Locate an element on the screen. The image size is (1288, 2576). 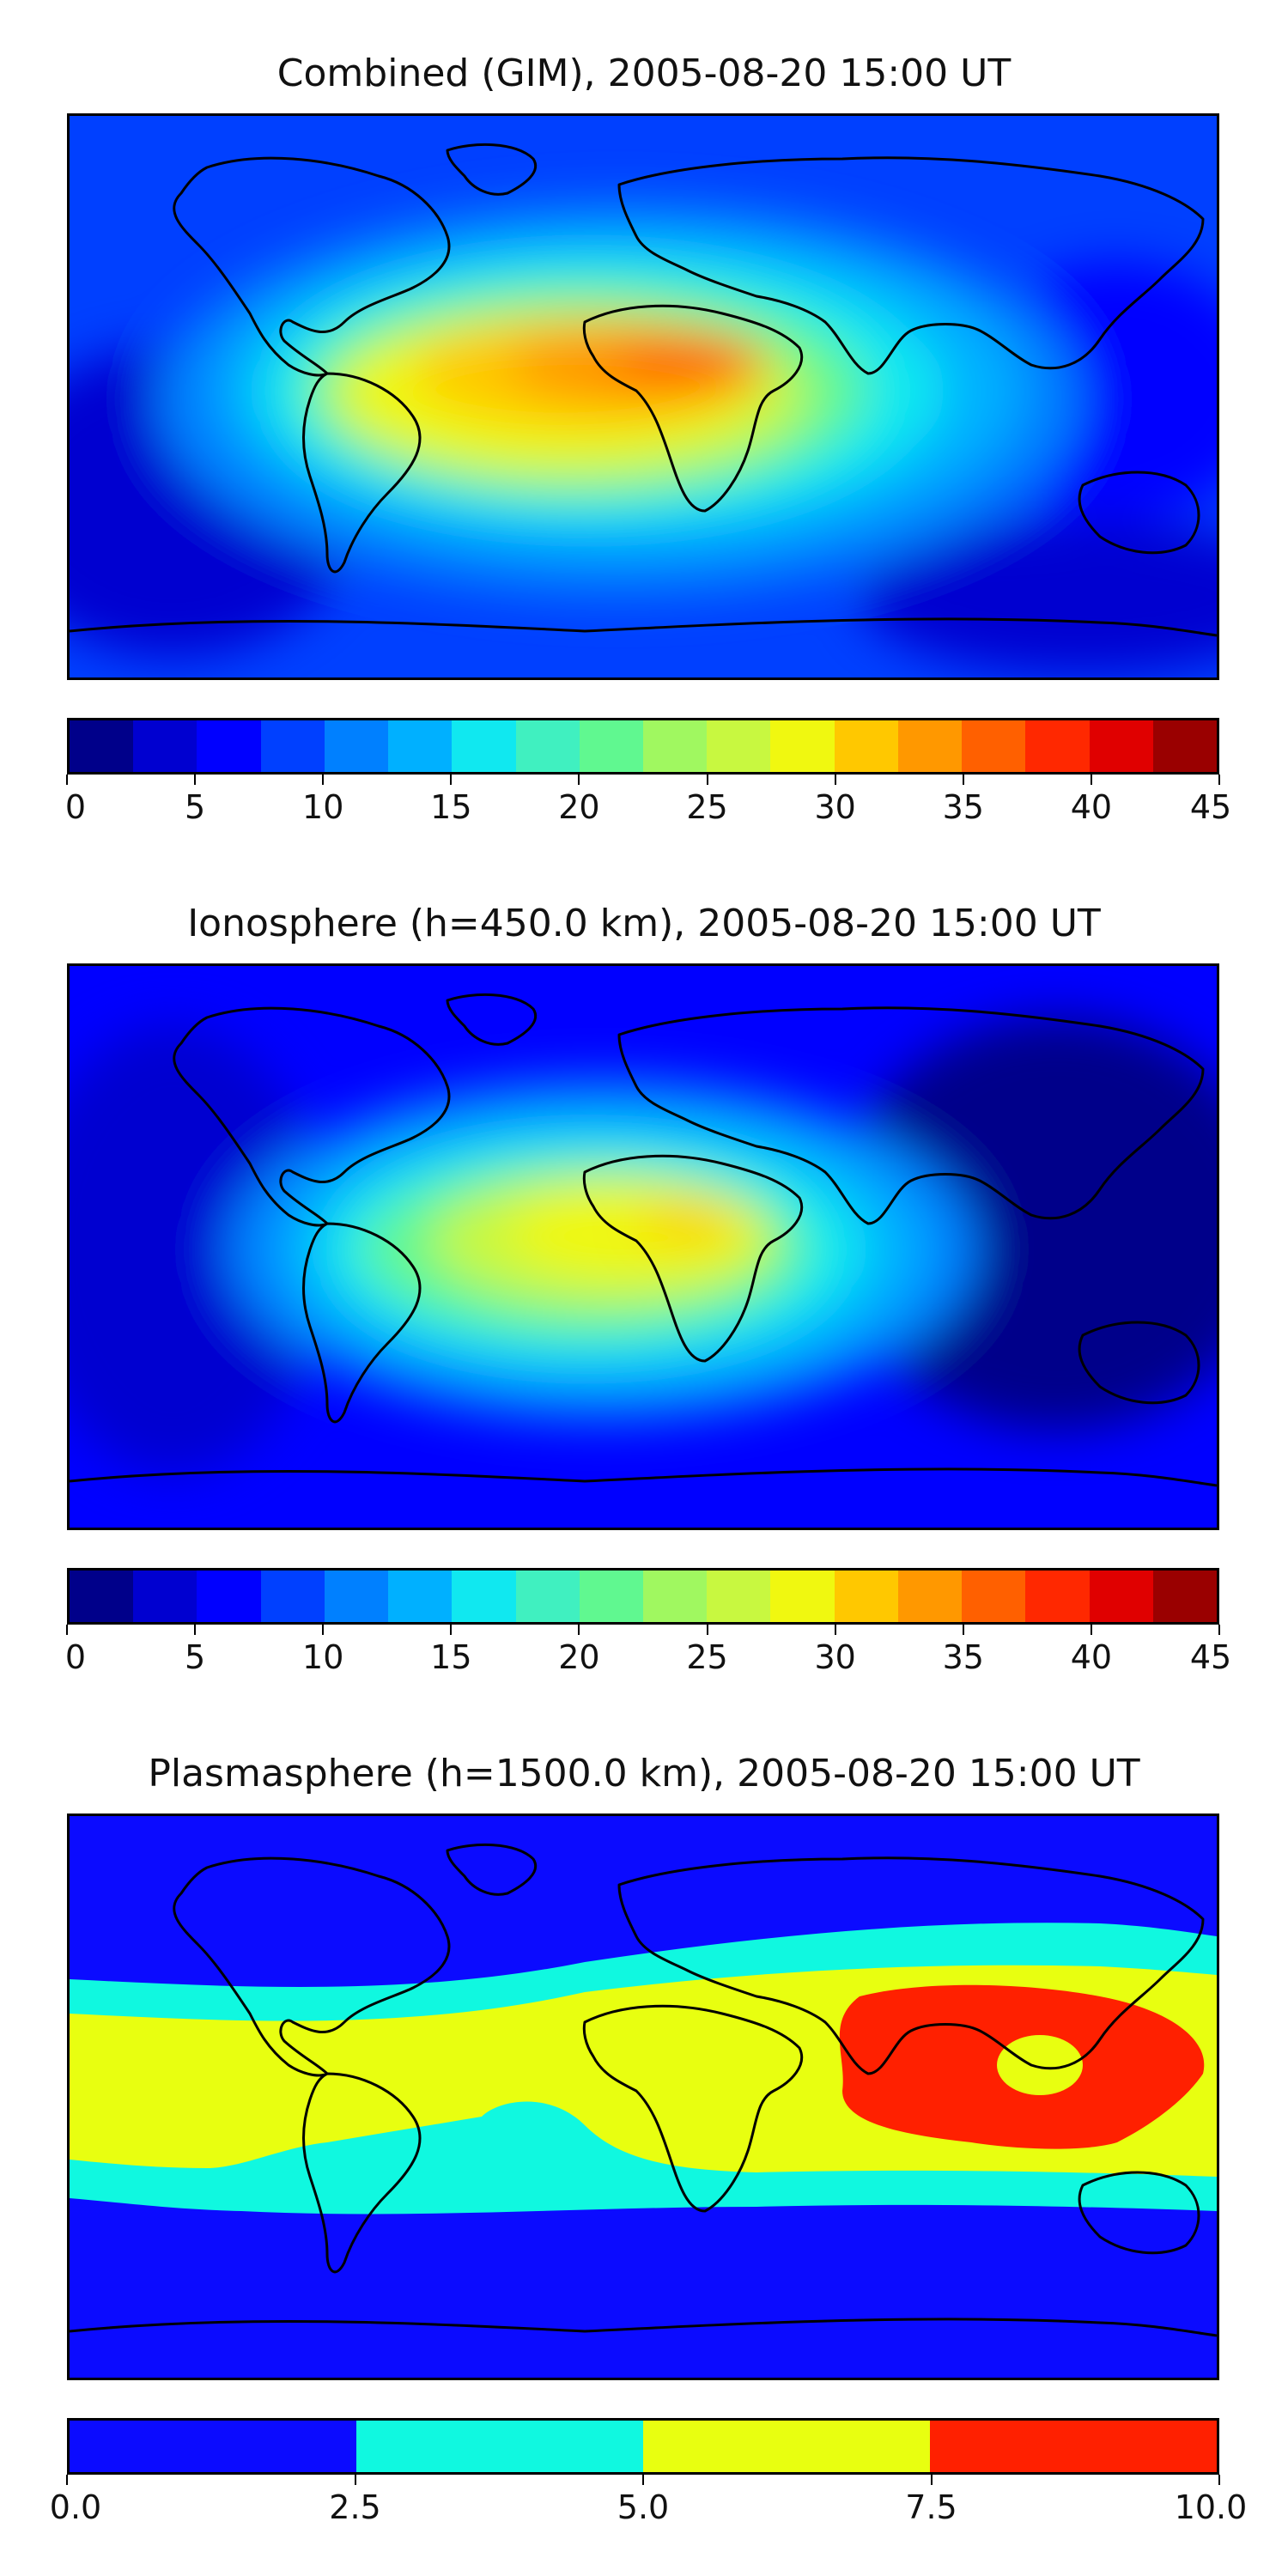
colorbar-tick-label: 5.0 is located at coordinates (643, 2507).